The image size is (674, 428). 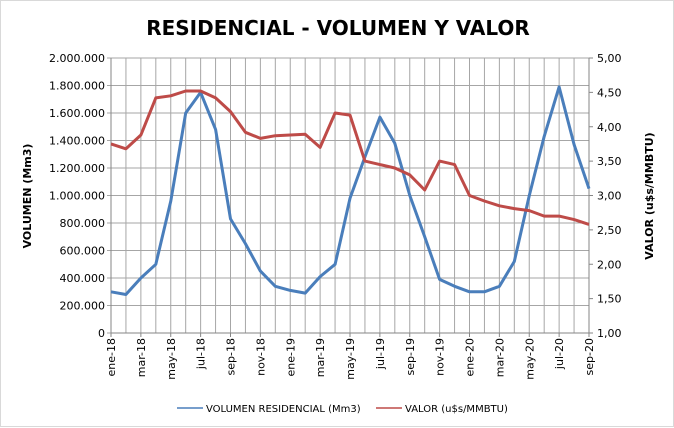 I want to click on x-tick-label: ene-20, so click(x=470, y=357).